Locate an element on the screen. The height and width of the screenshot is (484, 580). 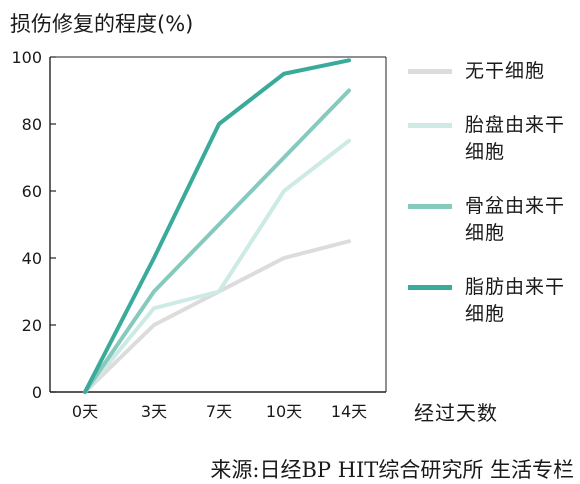
x-tick-label: 10天 is located at coordinates (284, 411).